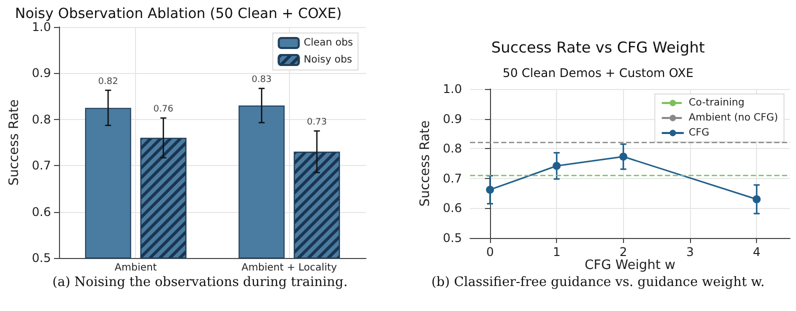 The width and height of the screenshot is (796, 311). I want to click on data-label: 0.82, so click(108, 81).